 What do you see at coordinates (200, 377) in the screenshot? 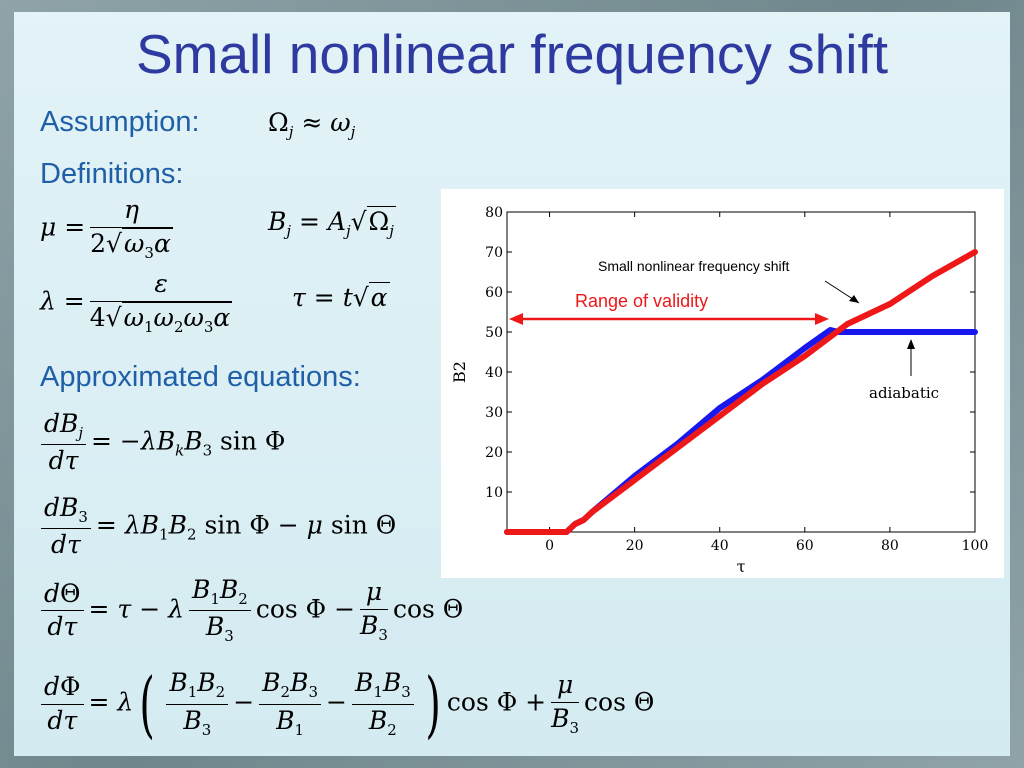
I see `approximated-label: Approximated equations:` at bounding box center [200, 377].